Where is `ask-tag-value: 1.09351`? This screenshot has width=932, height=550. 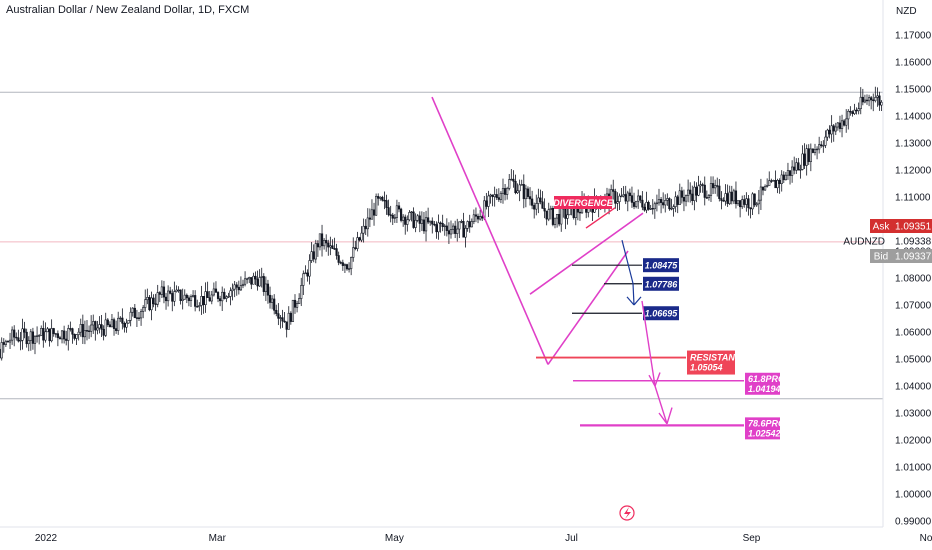
ask-tag-value: 1.09351 is located at coordinates (913, 227).